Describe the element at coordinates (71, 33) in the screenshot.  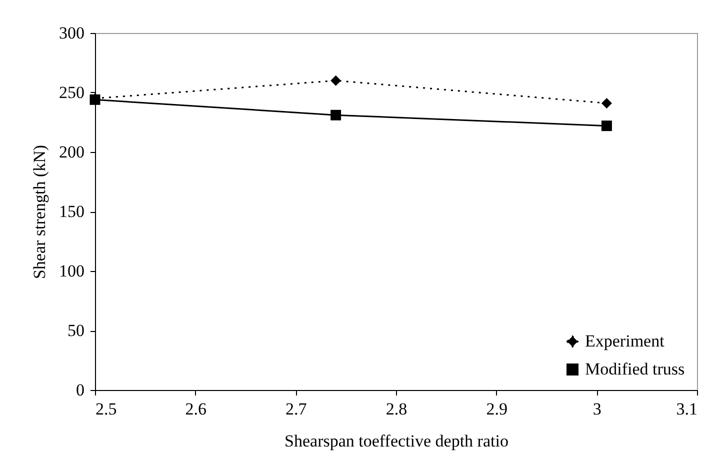
I see `y-tick-label: 300` at that location.